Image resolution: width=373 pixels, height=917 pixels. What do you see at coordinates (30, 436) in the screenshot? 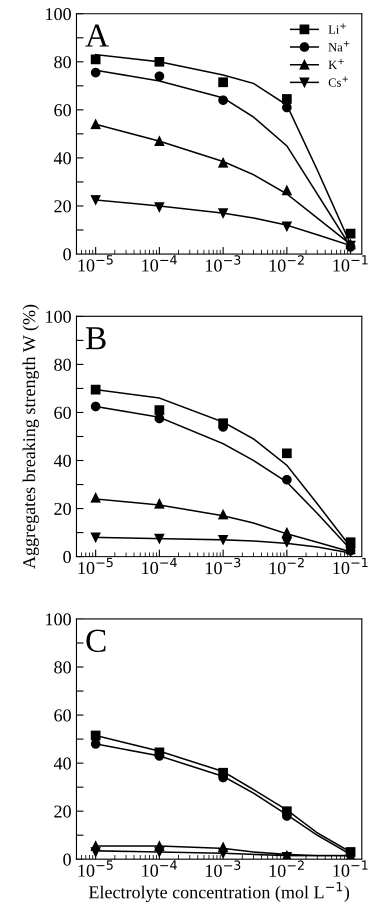
I see `y-axis-title: Aggregates breaking strength W (%)` at bounding box center [30, 436].